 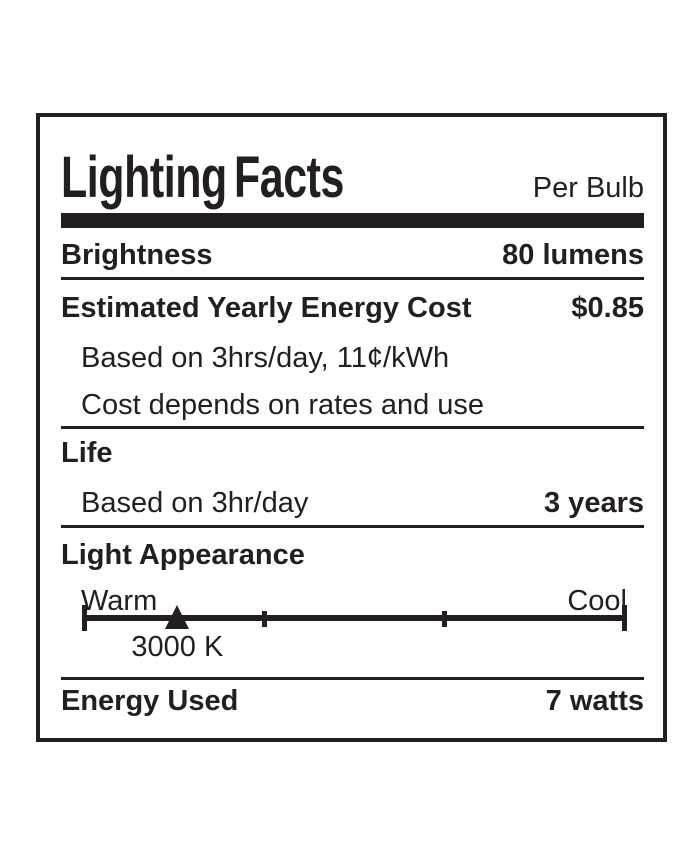 I want to click on light-appearance-row: Light Appearance, so click(x=352, y=555).